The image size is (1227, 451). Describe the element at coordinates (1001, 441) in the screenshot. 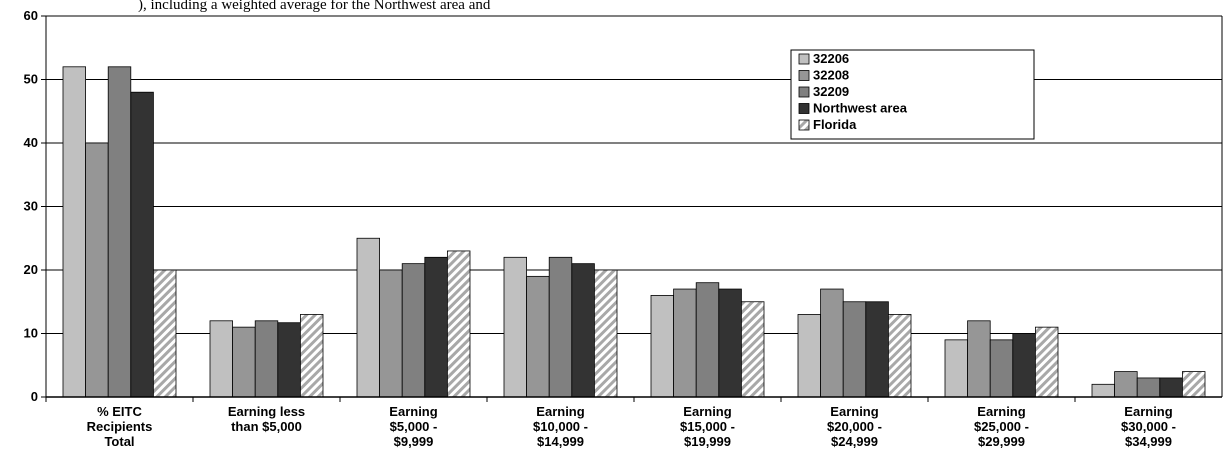

I see `x-category-label: $29,999` at that location.